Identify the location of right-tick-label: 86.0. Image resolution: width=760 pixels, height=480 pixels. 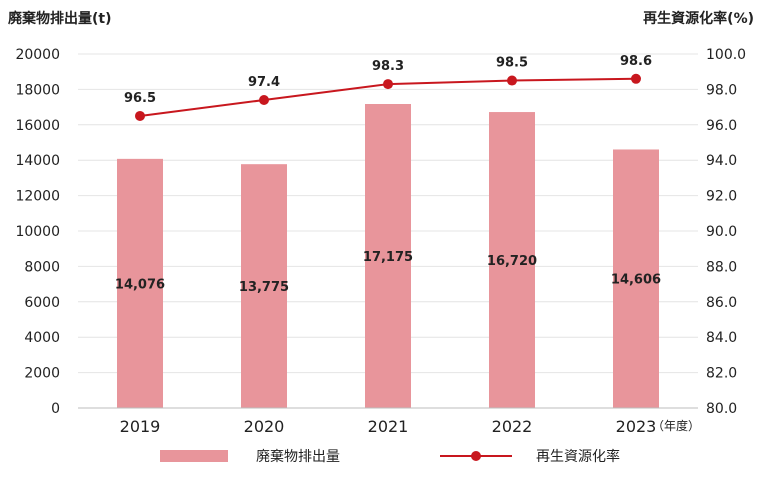
(721, 303).